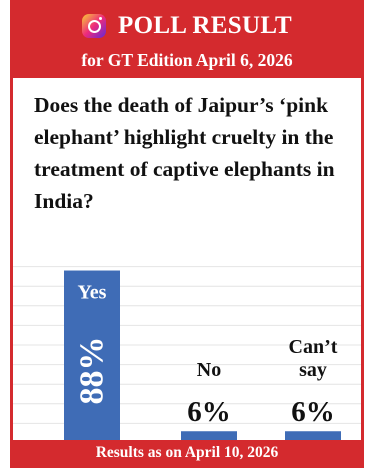 Image resolution: width=374 pixels, height=468 pixels. Describe the element at coordinates (92, 293) in the screenshot. I see `bar-category-label: Yes` at that location.